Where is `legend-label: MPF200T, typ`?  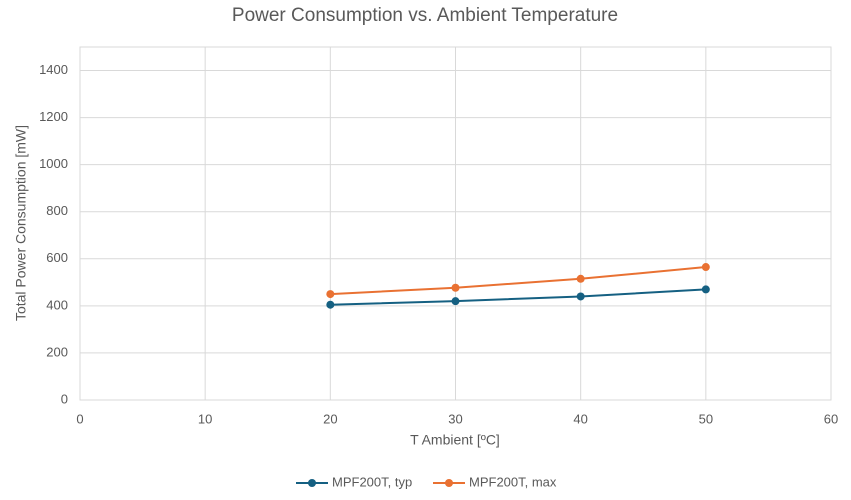
legend-label: MPF200T, typ is located at coordinates (372, 481).